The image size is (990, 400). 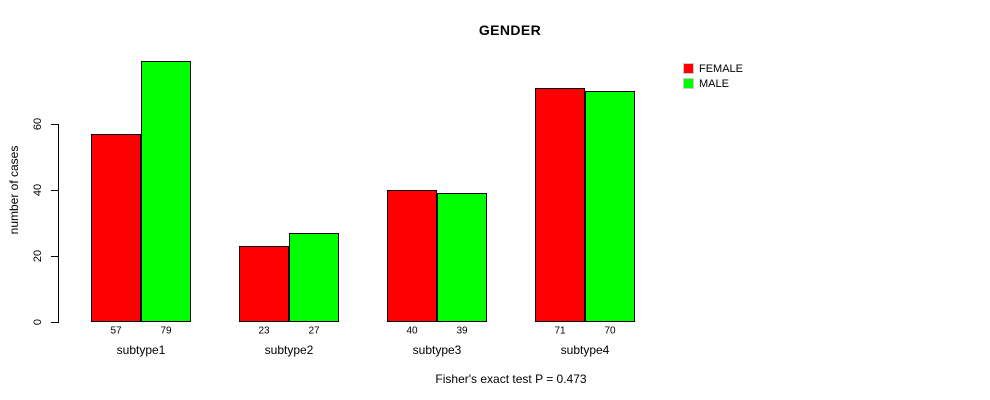 What do you see at coordinates (264, 284) in the screenshot?
I see `bar-female-subtype2` at bounding box center [264, 284].